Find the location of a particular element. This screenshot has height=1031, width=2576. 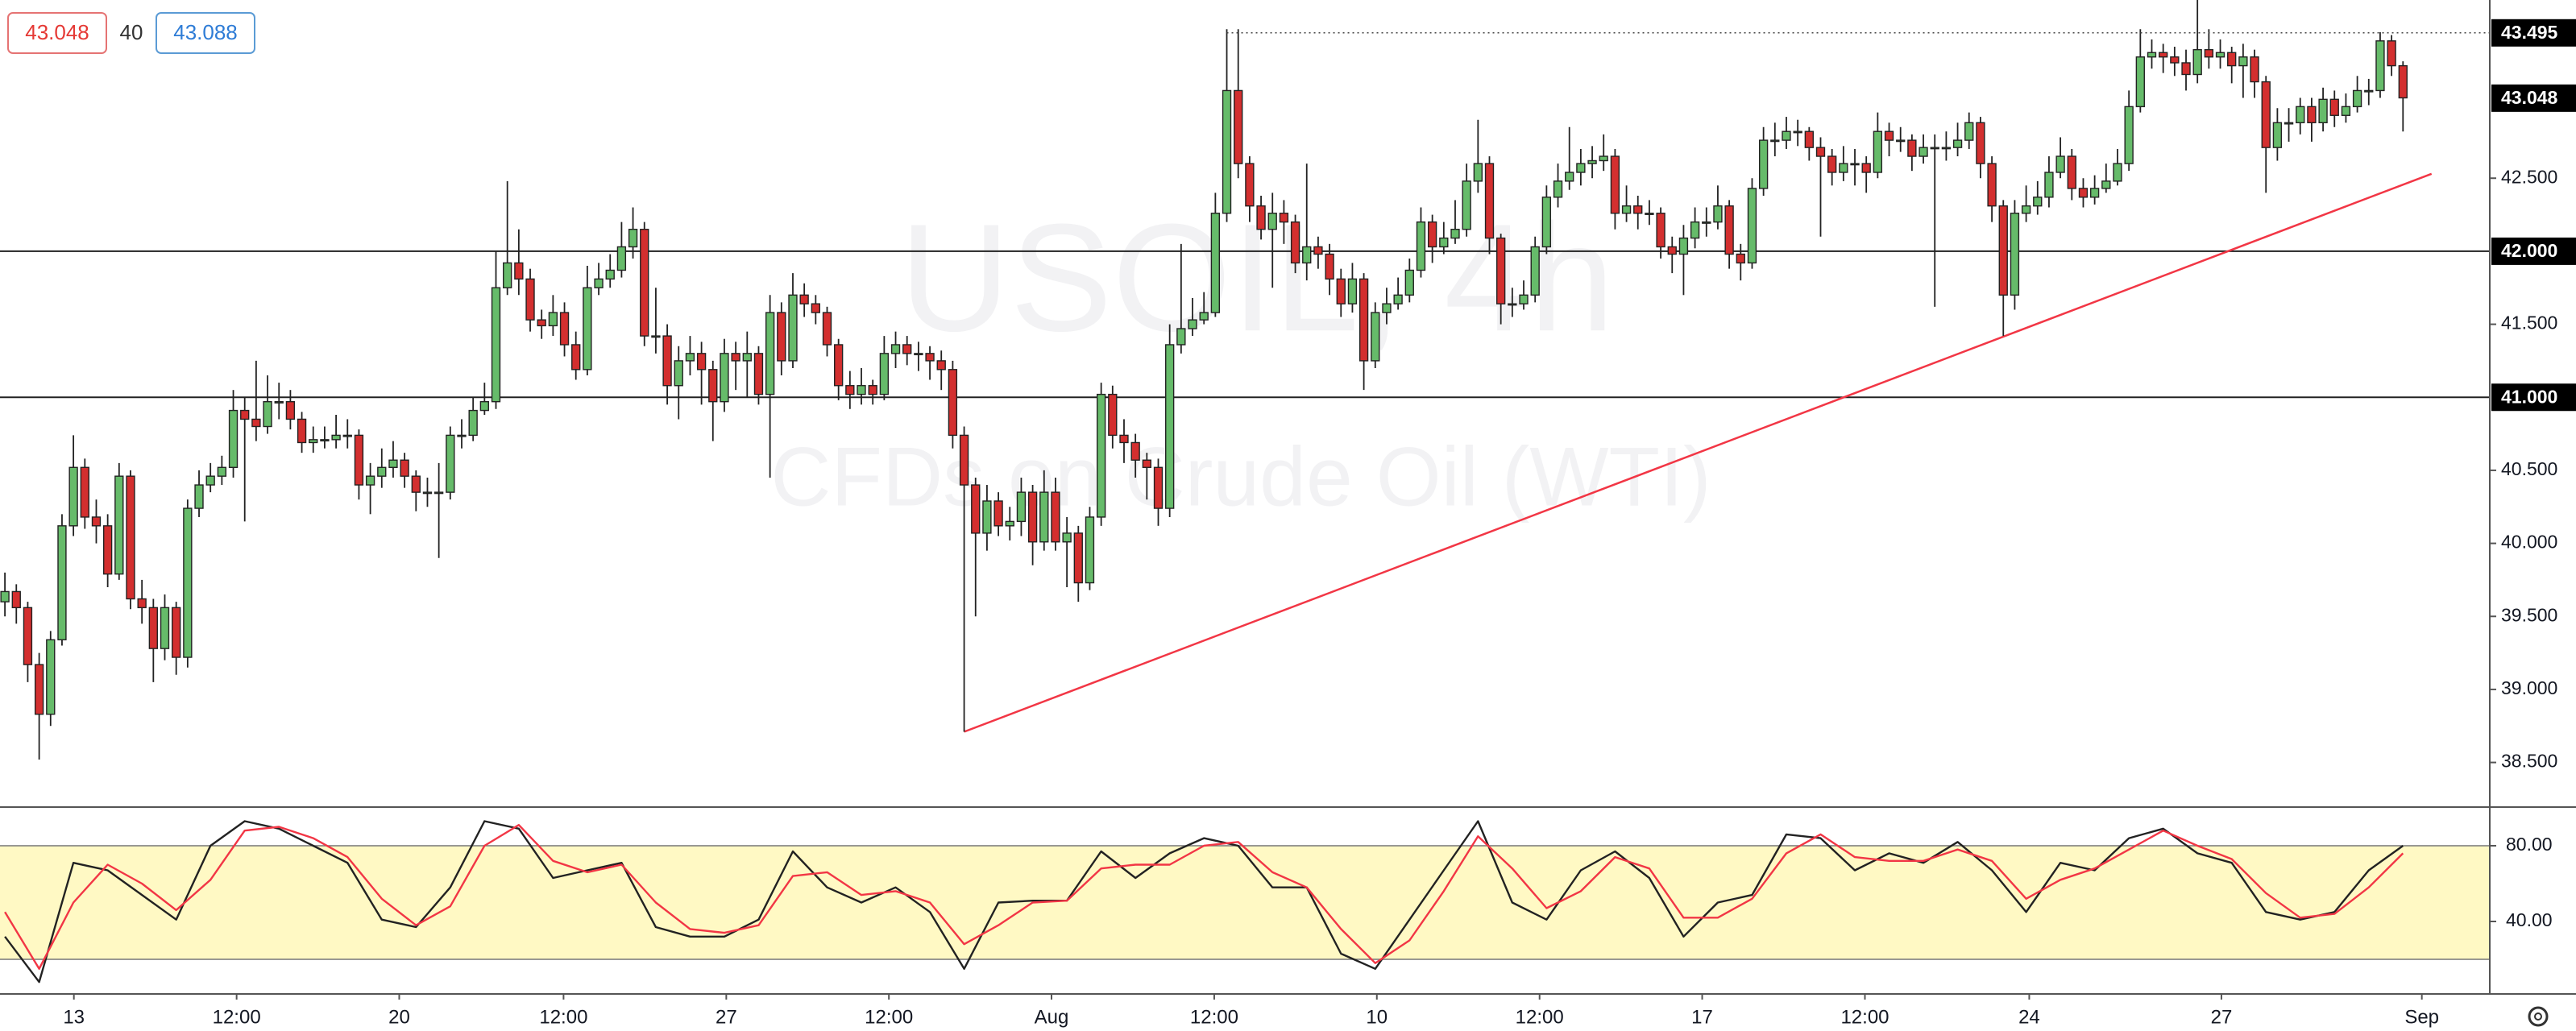

y-tick-label: 80.00 is located at coordinates (2529, 844).